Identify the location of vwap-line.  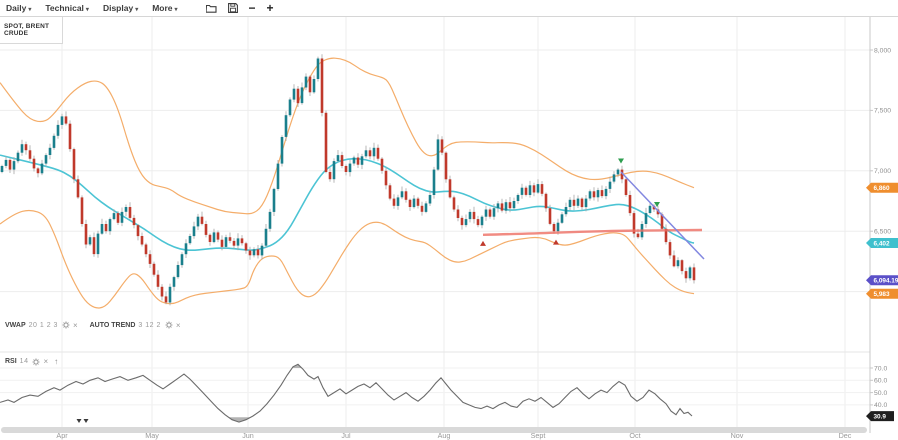
(592, 232).